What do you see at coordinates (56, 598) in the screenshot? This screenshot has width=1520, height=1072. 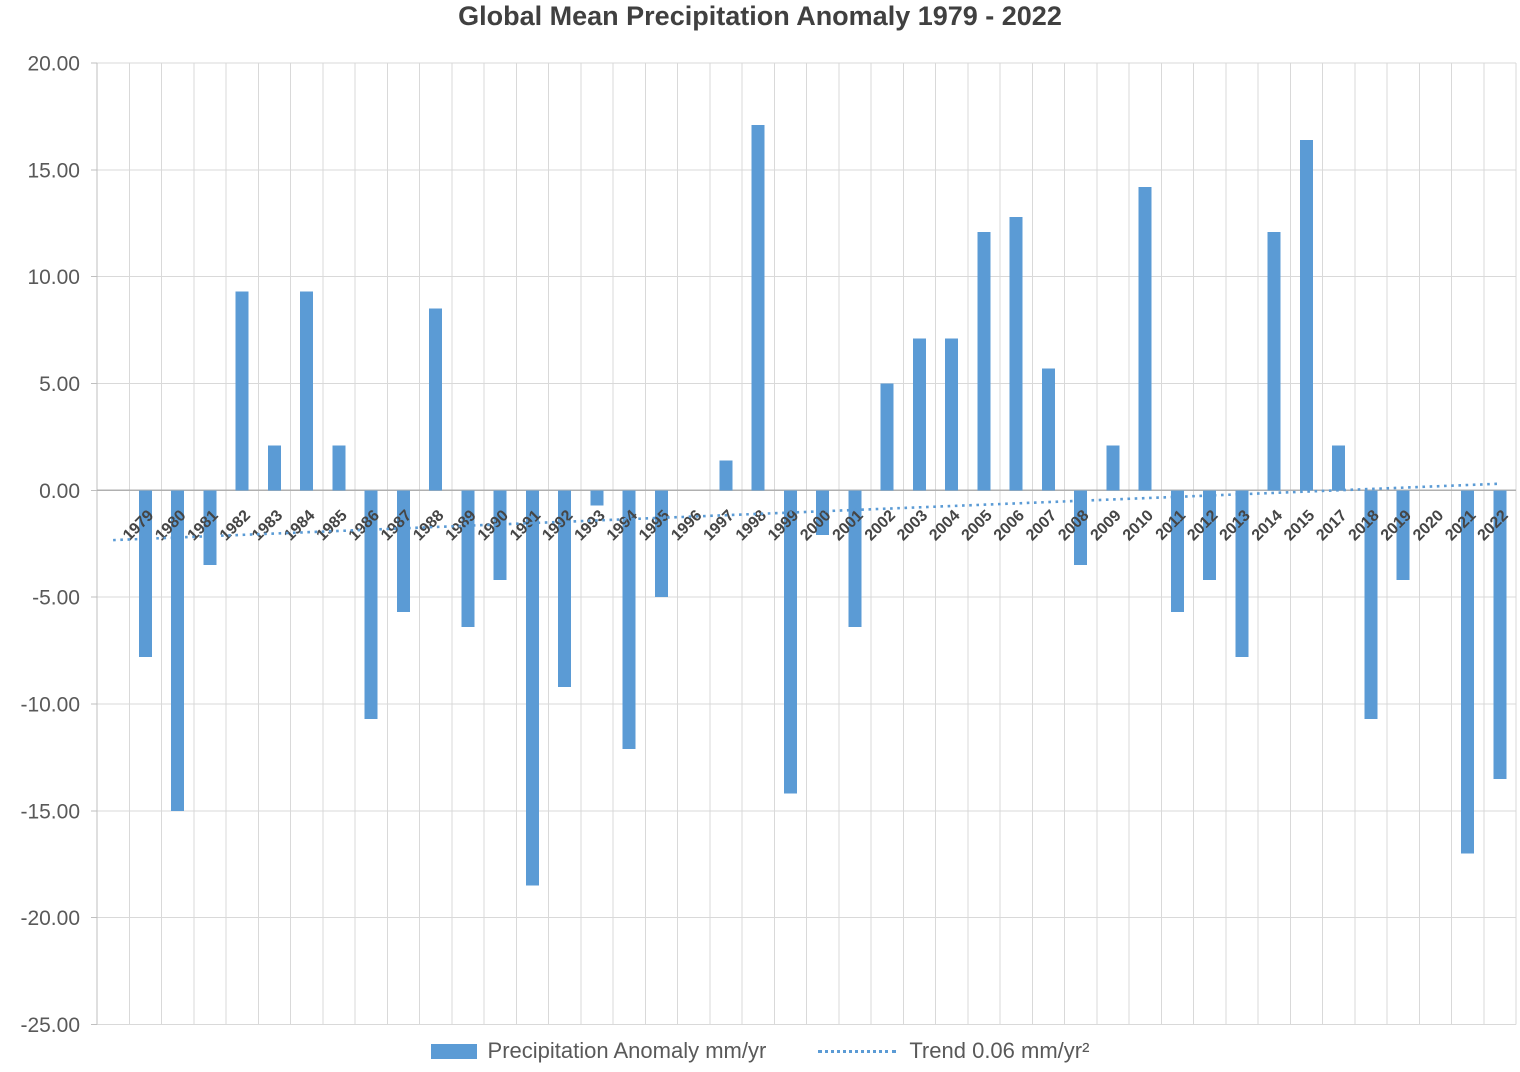 I see `y-tick-label: -5.00` at bounding box center [56, 598].